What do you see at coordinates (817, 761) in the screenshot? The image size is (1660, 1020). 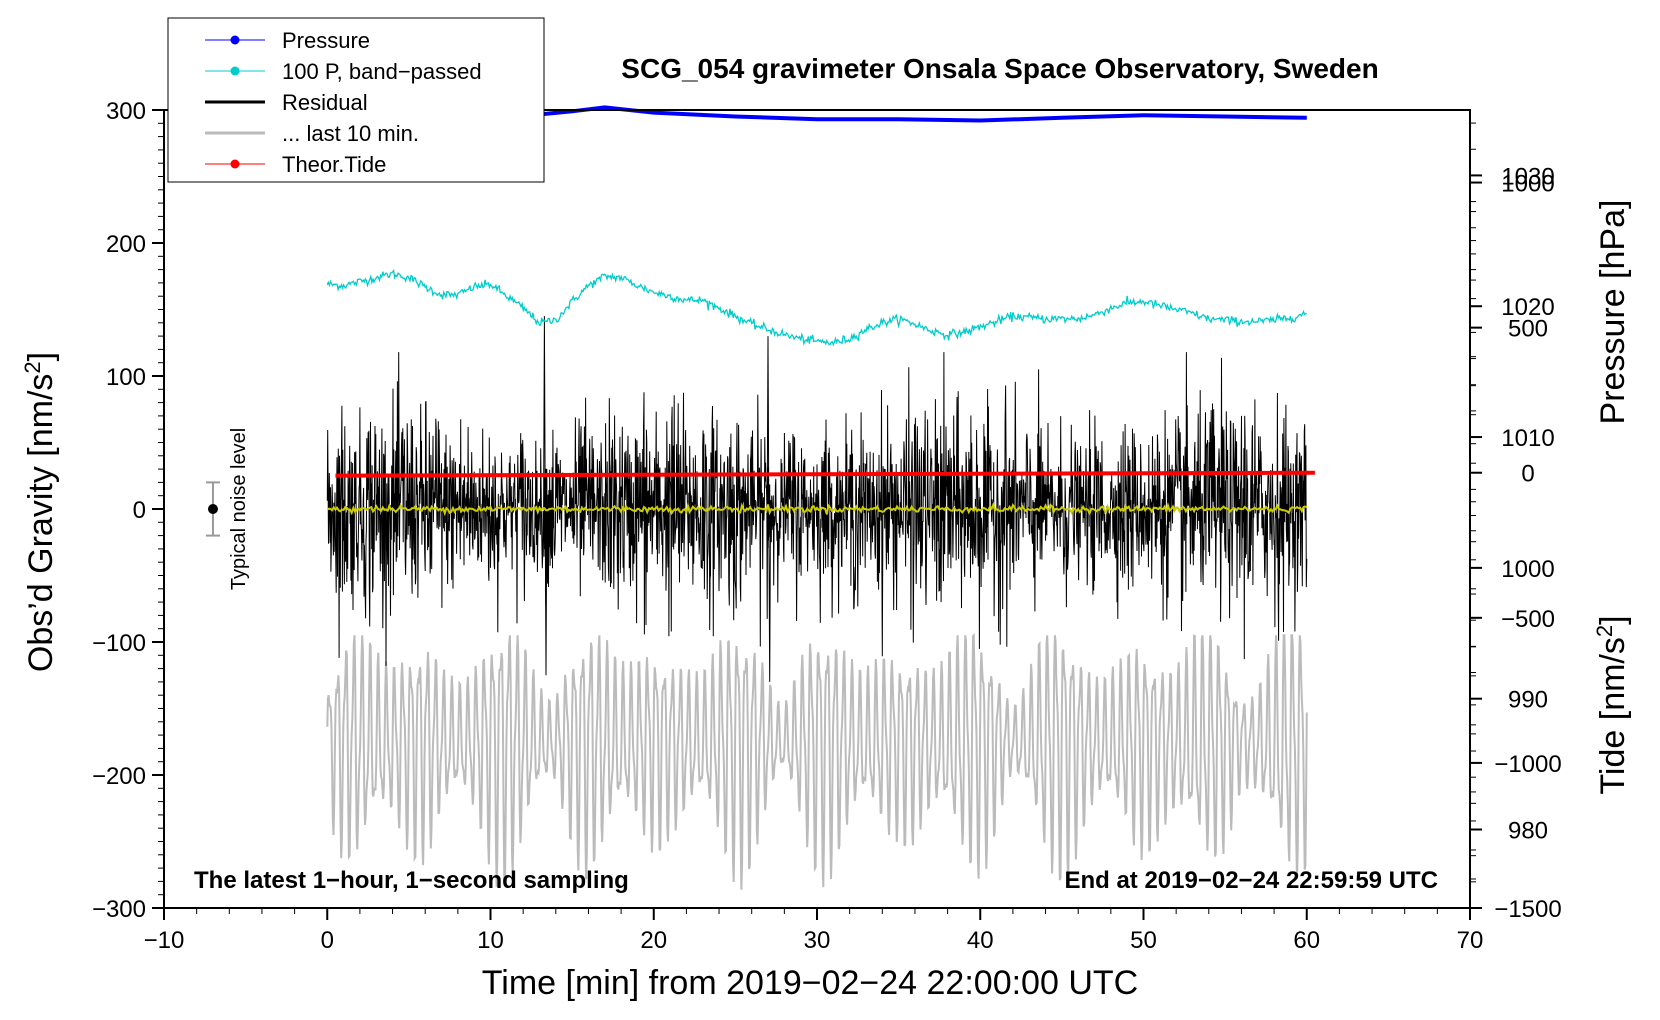 I see `series-last-10-min-line` at bounding box center [817, 761].